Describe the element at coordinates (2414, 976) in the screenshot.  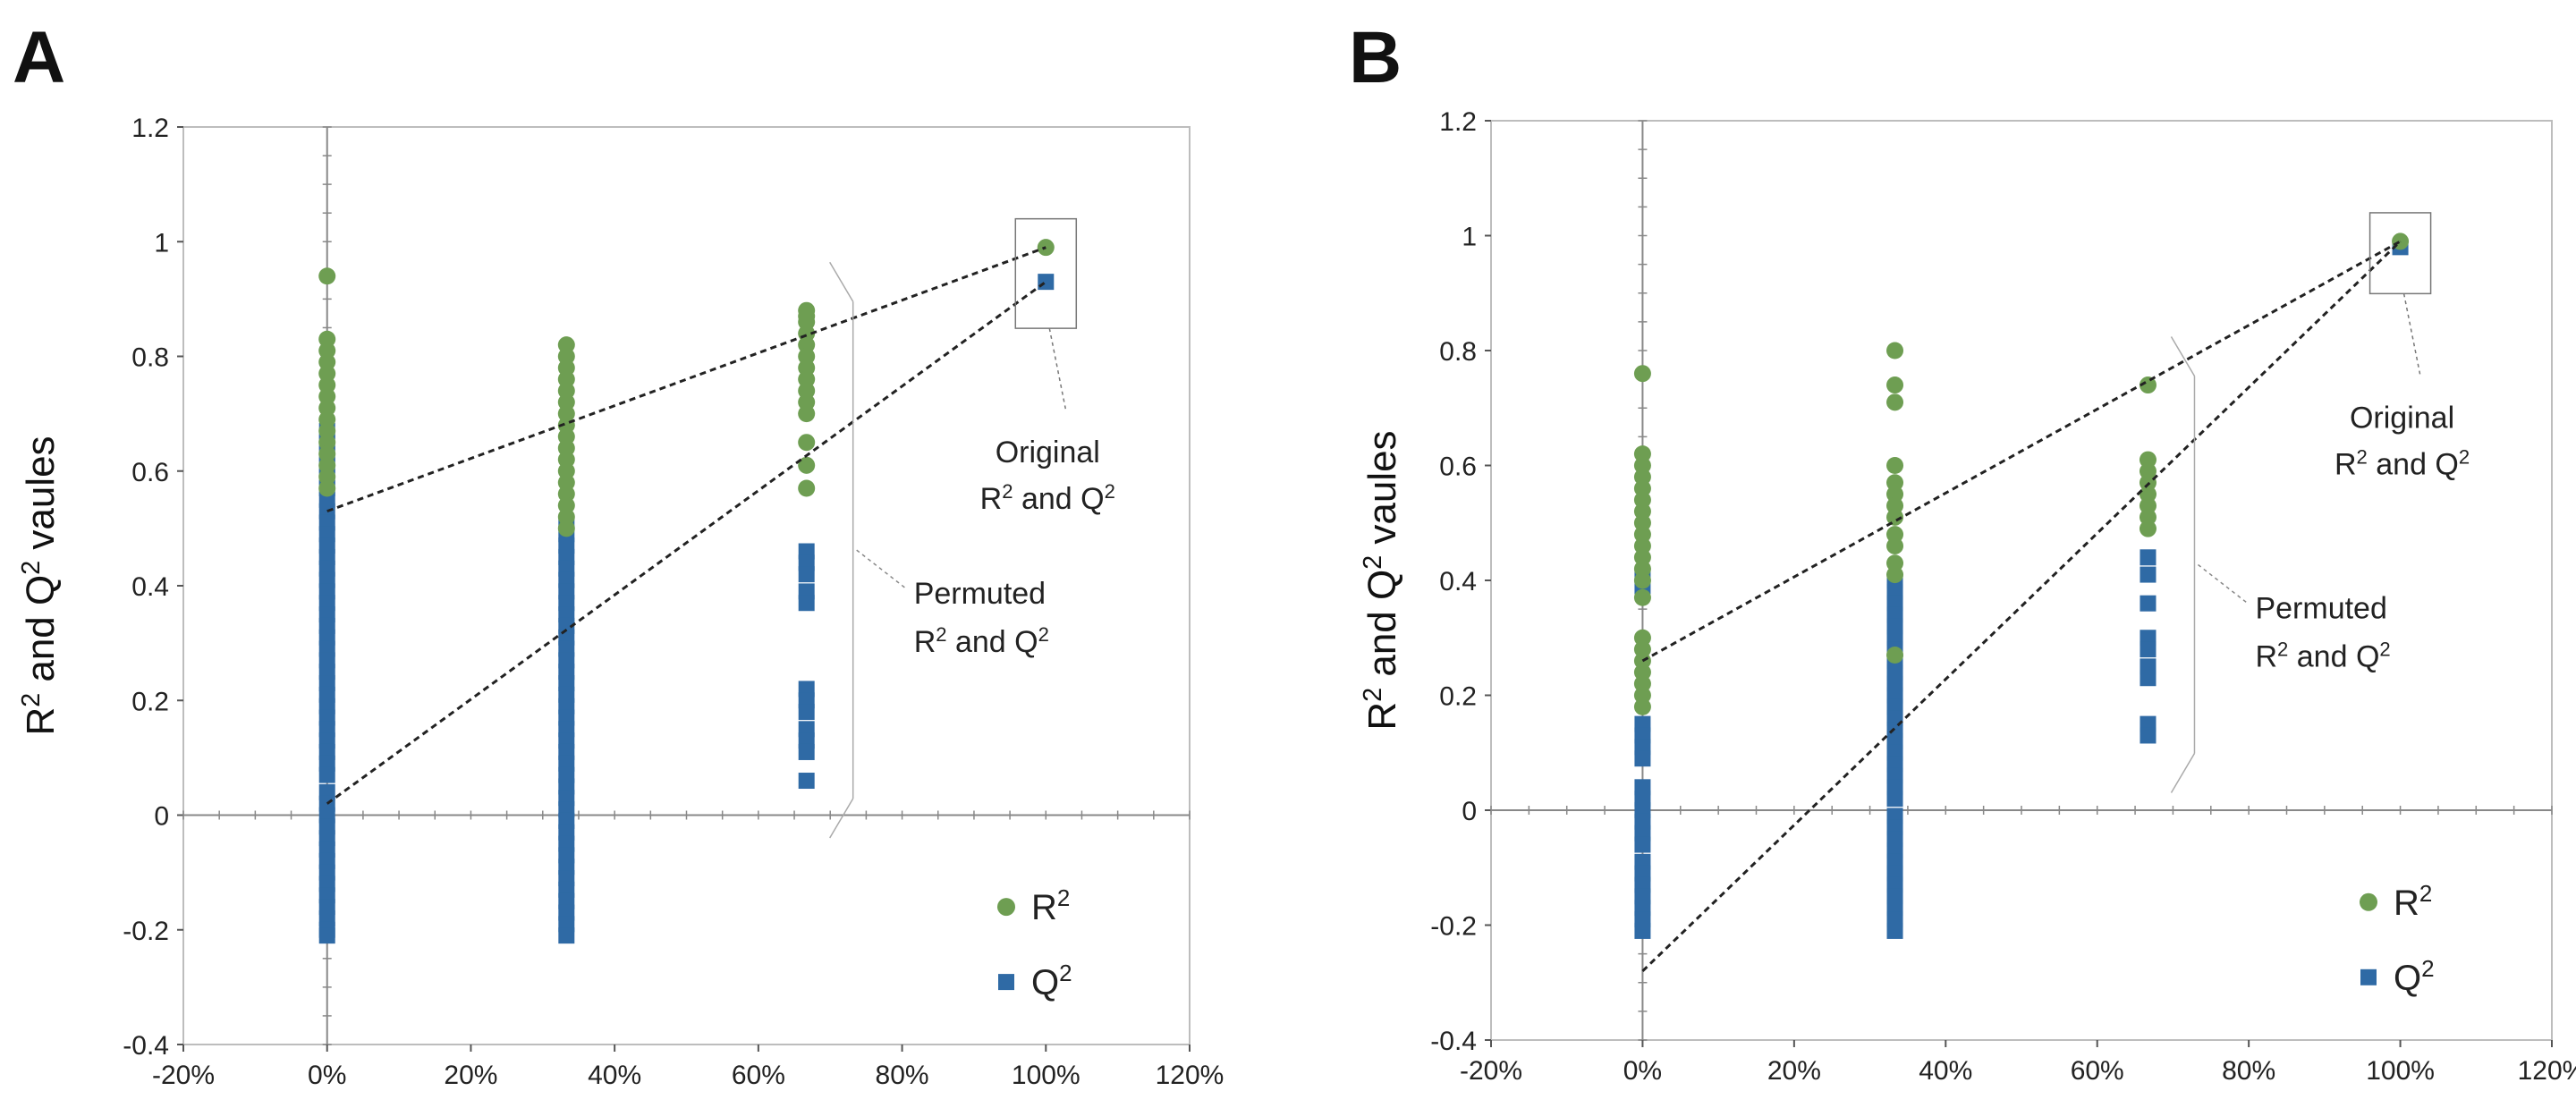
I see `legend-label-q2: Q2` at that location.